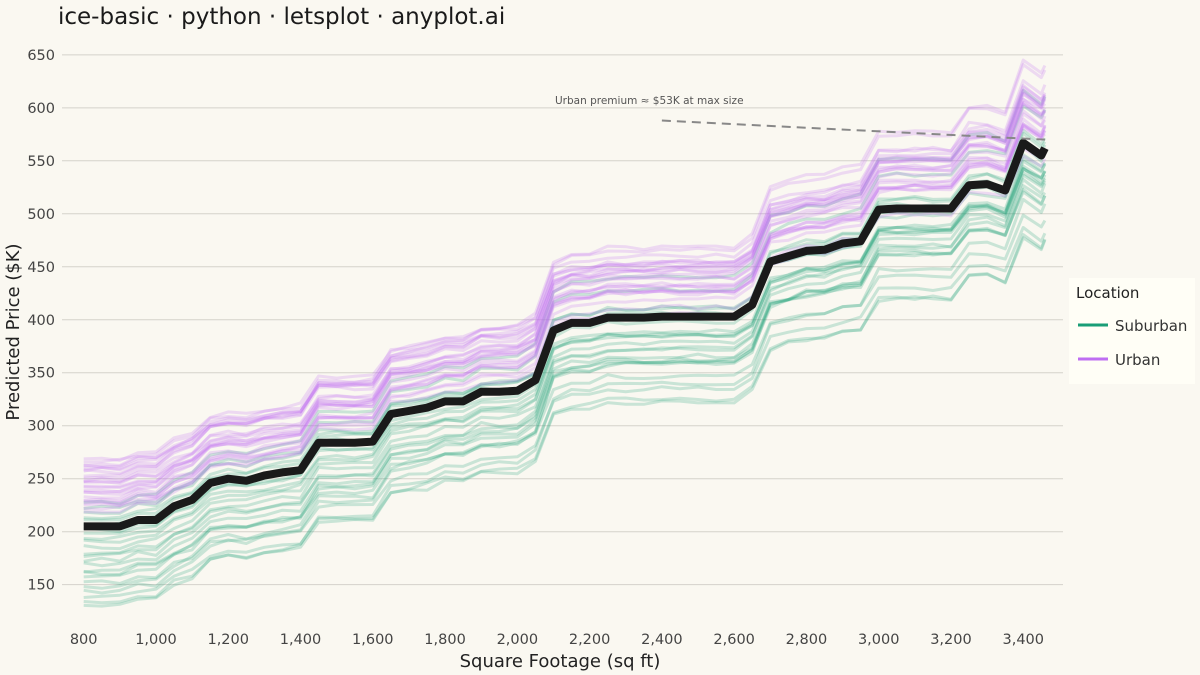 The width and height of the screenshot is (1200, 675). I want to click on x-tick-label: 3,400, so click(1023, 640).